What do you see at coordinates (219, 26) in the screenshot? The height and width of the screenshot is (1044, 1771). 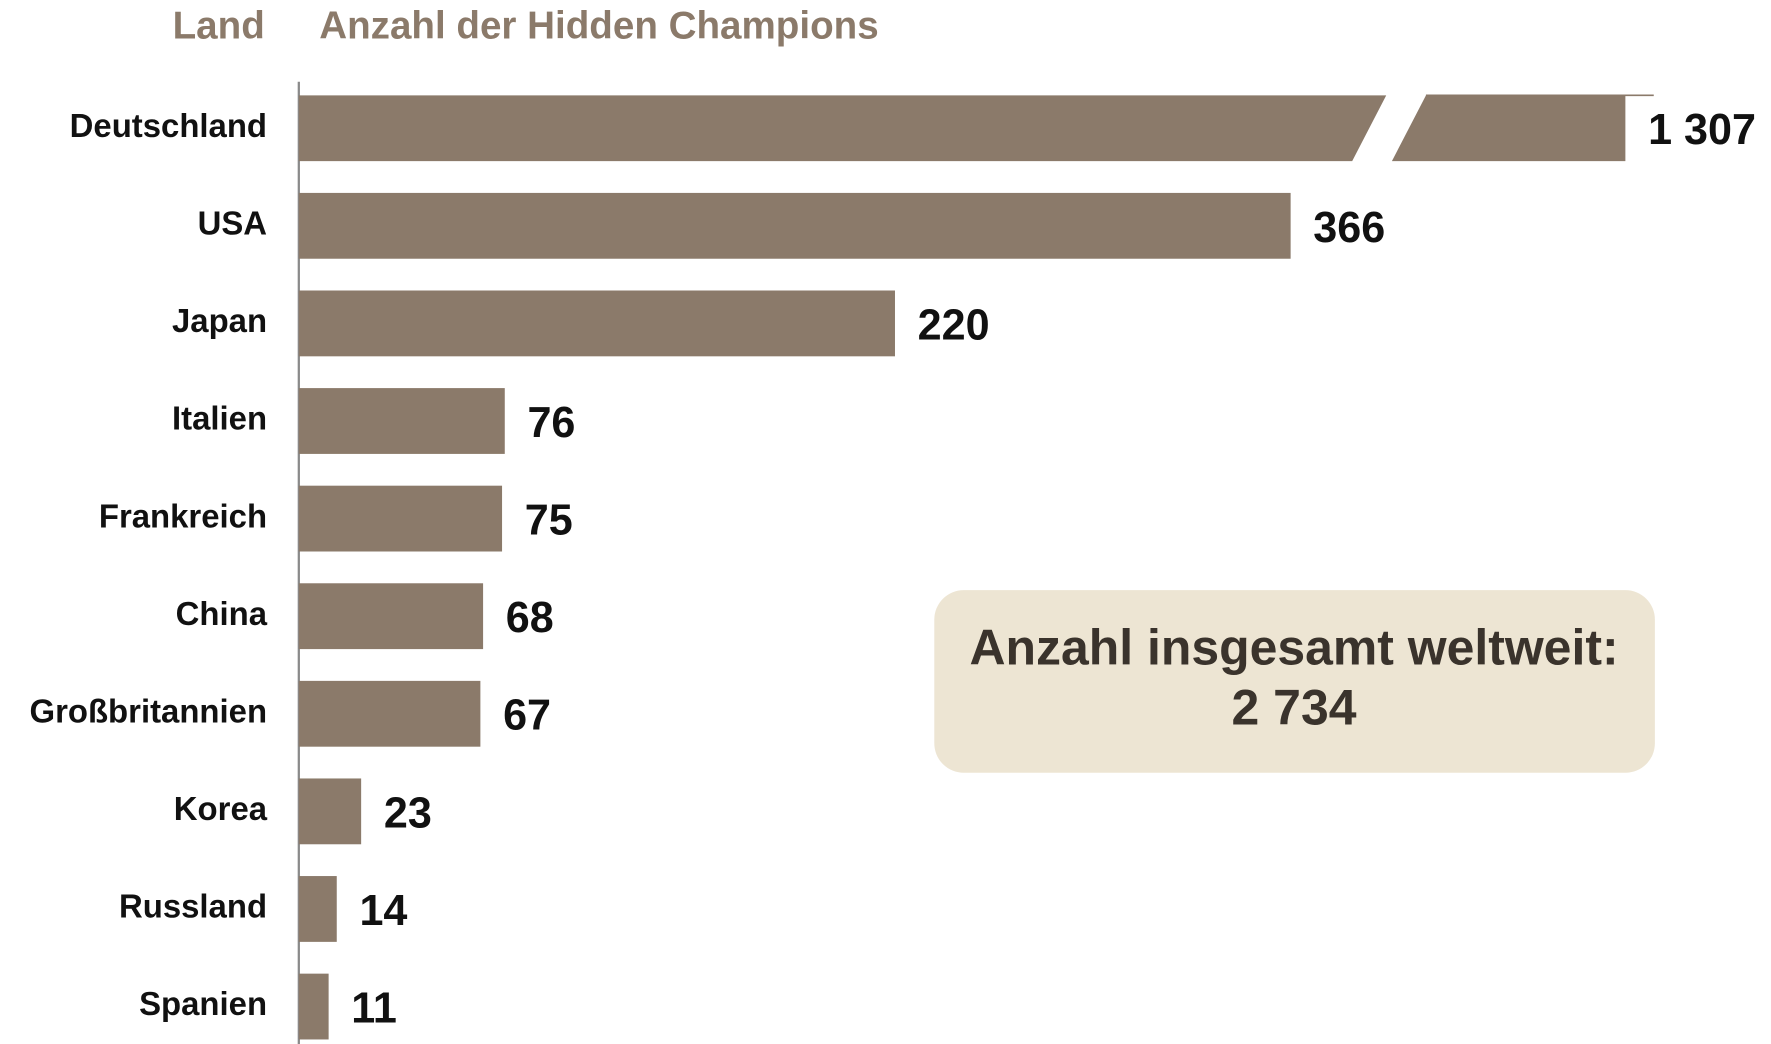 I see `y-axis-label: Land` at bounding box center [219, 26].